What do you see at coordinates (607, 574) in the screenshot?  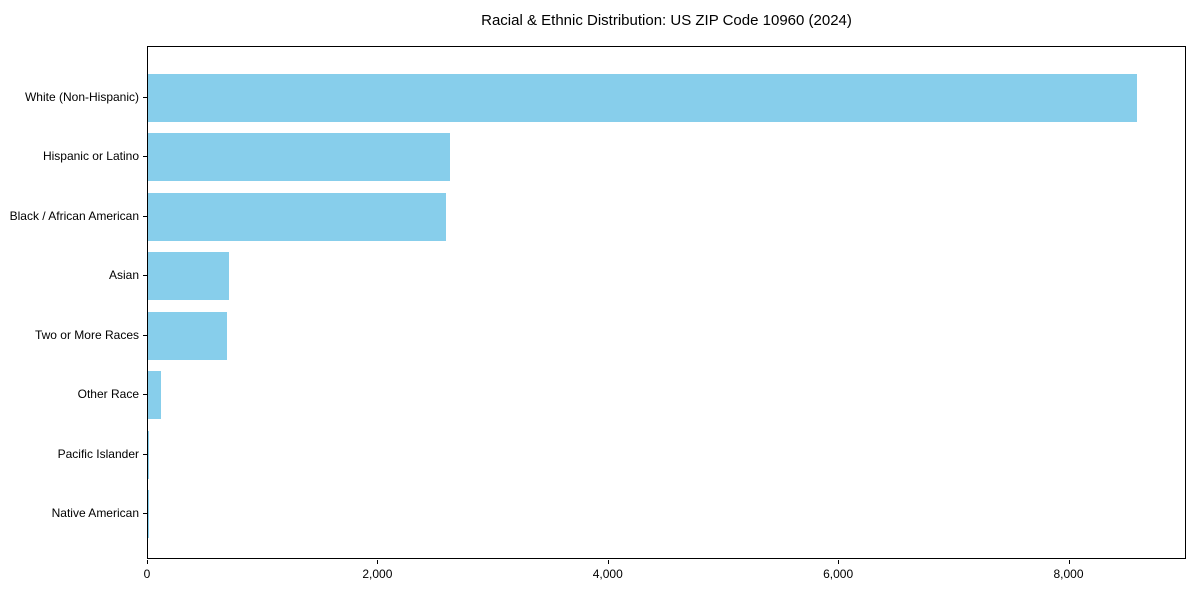 I see `x-tick-label: 4,000` at bounding box center [607, 574].